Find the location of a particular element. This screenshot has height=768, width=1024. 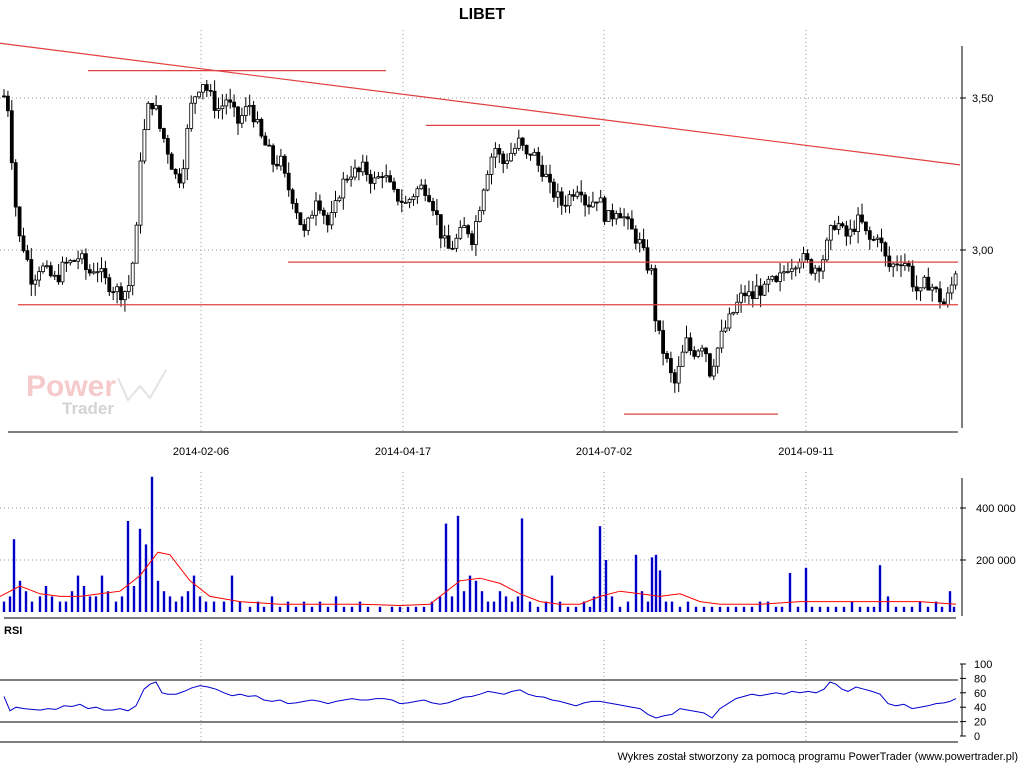

logo-swoosh-icon is located at coordinates (142, 385).